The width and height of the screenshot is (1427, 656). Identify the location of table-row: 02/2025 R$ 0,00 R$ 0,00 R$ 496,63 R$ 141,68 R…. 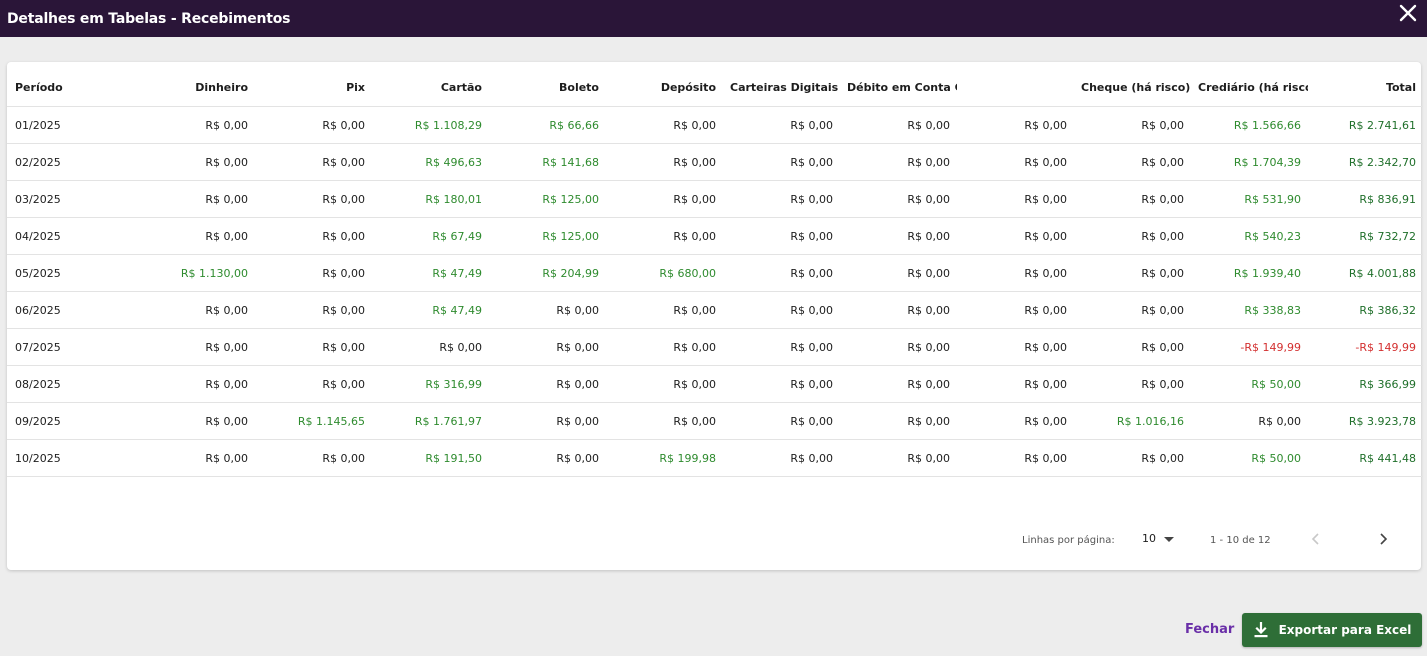
(715, 162).